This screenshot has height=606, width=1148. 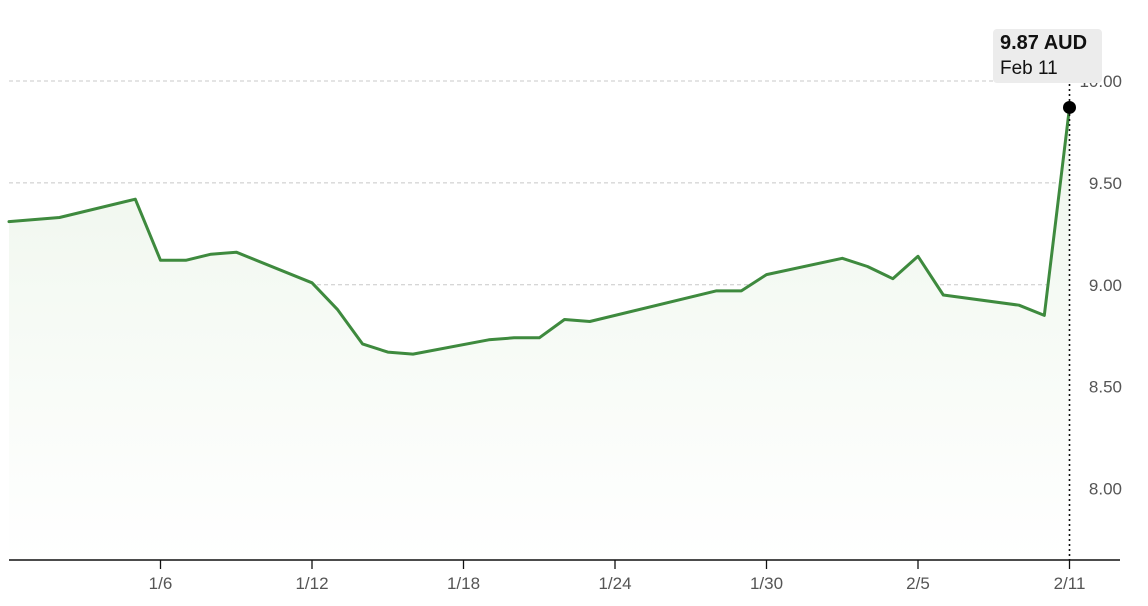 I want to click on y-tick-label: 9.50, so click(x=1105, y=183).